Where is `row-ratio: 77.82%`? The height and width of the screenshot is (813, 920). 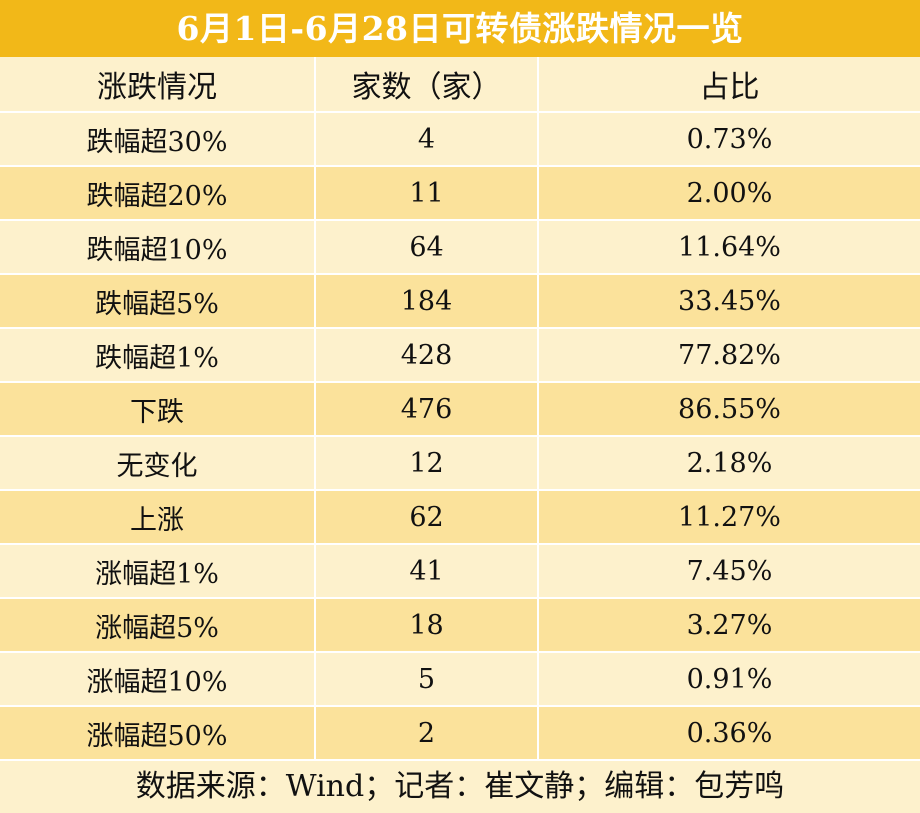 row-ratio: 77.82% is located at coordinates (729, 355).